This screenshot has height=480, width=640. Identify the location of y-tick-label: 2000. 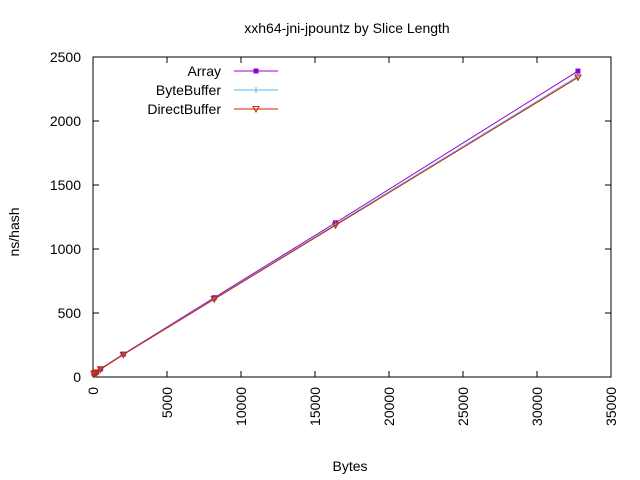
(65, 121).